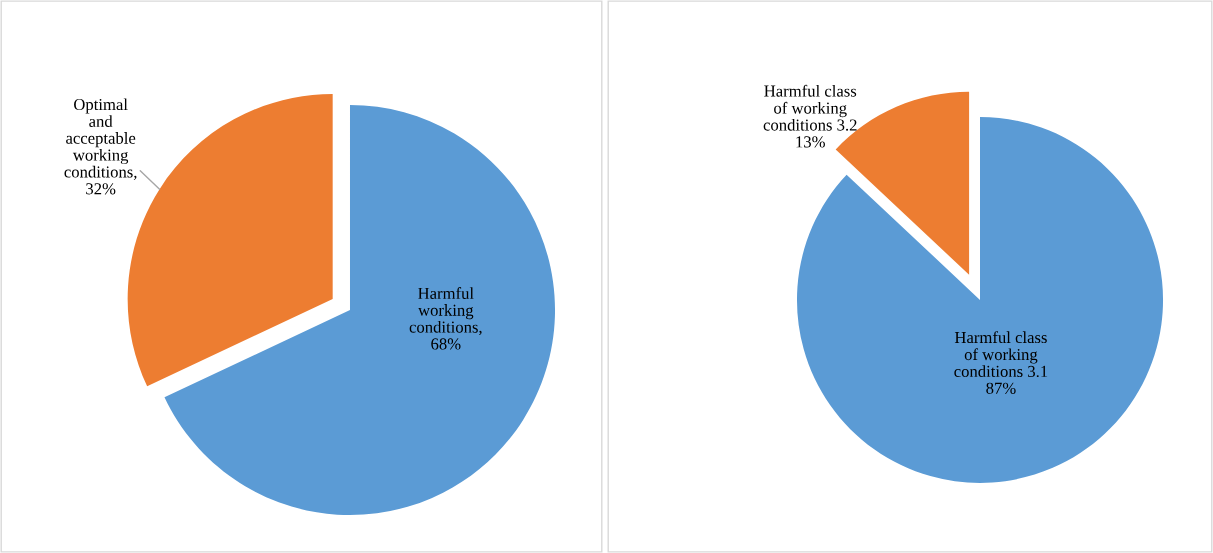  I want to click on slice-label: Harmful class of working conditions 3.2, so click(810, 107).